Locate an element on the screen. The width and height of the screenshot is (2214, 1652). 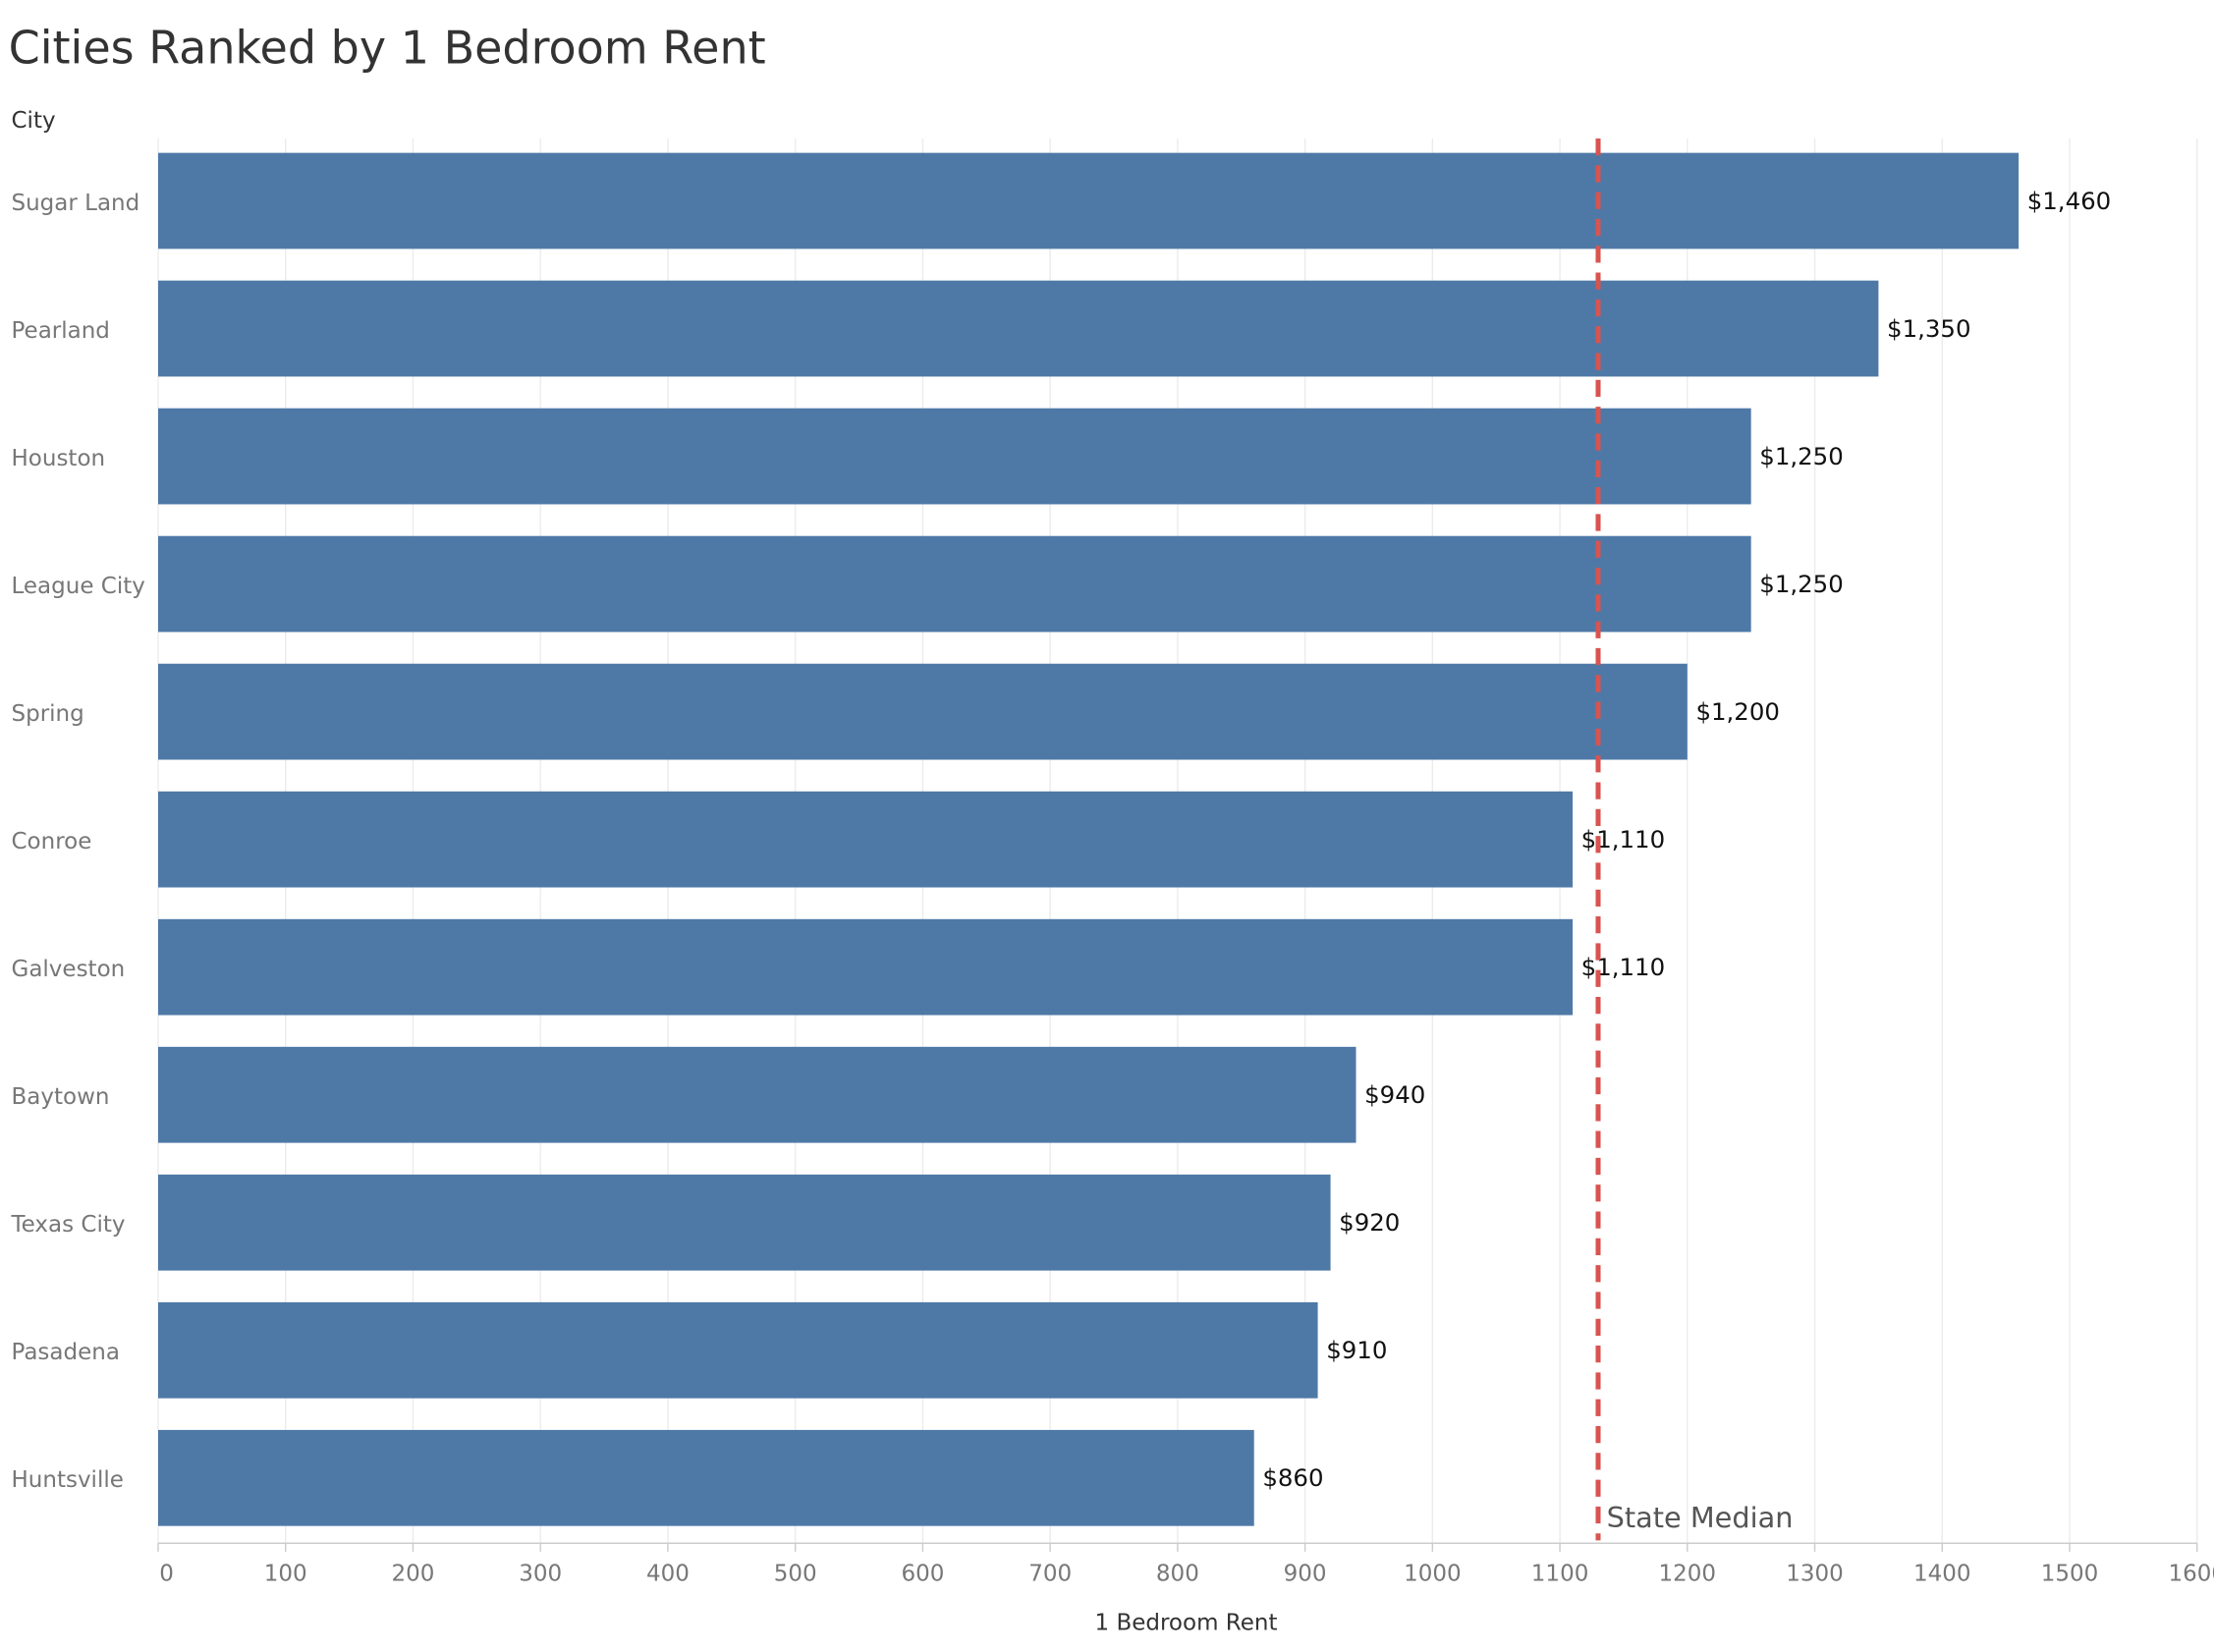
x-tick-label: 400 is located at coordinates (668, 1573).